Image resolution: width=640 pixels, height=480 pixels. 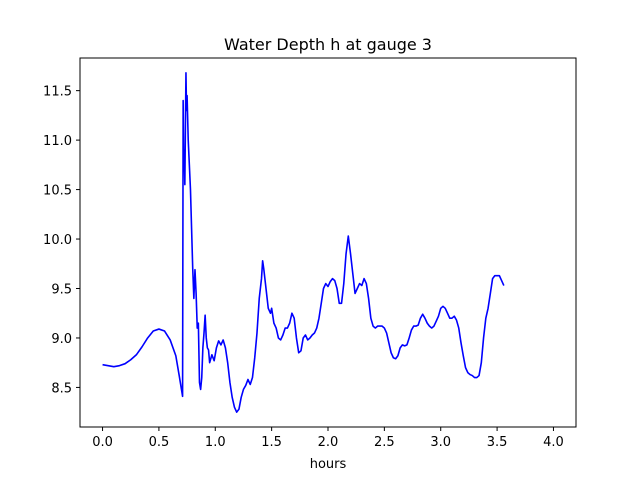 What do you see at coordinates (271, 442) in the screenshot?
I see `x-tick-label: 1.5` at bounding box center [271, 442].